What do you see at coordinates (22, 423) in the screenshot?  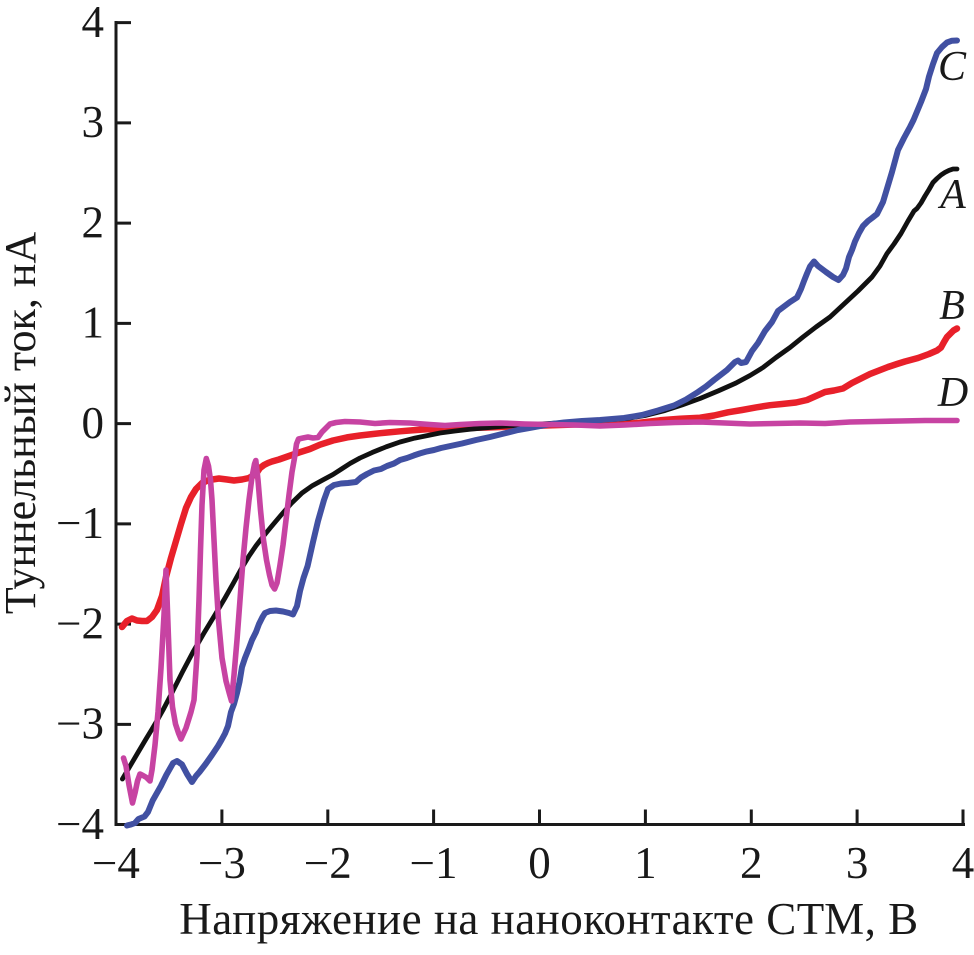 I see `svg-text: Туннельный ток, нА` at bounding box center [22, 423].